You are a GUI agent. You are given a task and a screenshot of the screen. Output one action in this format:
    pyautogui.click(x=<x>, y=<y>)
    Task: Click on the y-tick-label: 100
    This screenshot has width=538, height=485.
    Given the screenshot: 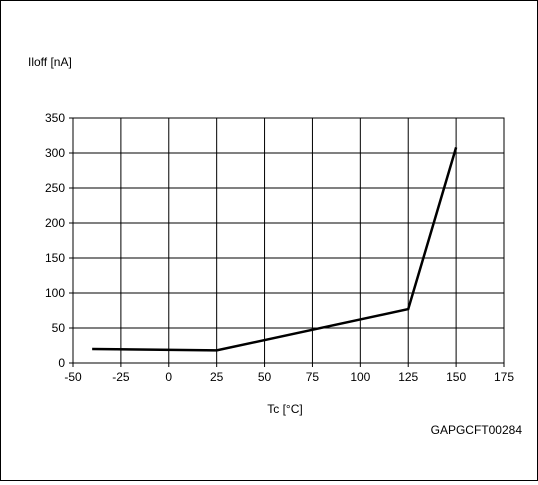 What is the action you would take?
    pyautogui.click(x=55, y=293)
    